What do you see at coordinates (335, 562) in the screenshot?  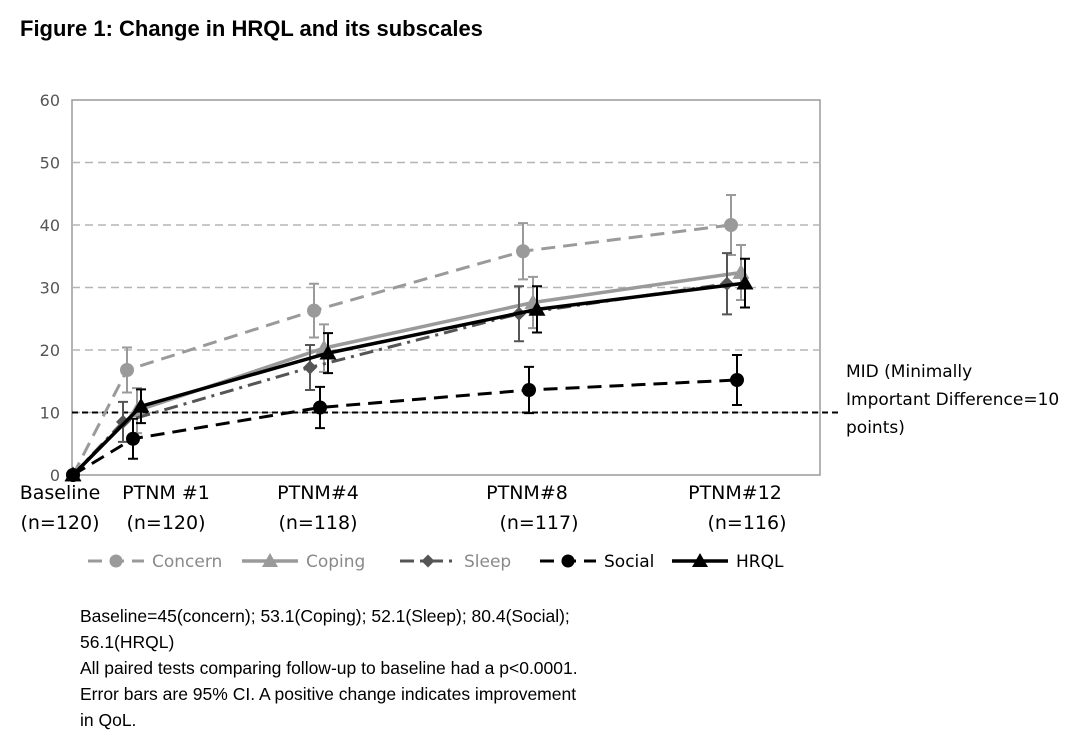 I see `legend-coping-label: Coping` at bounding box center [335, 562].